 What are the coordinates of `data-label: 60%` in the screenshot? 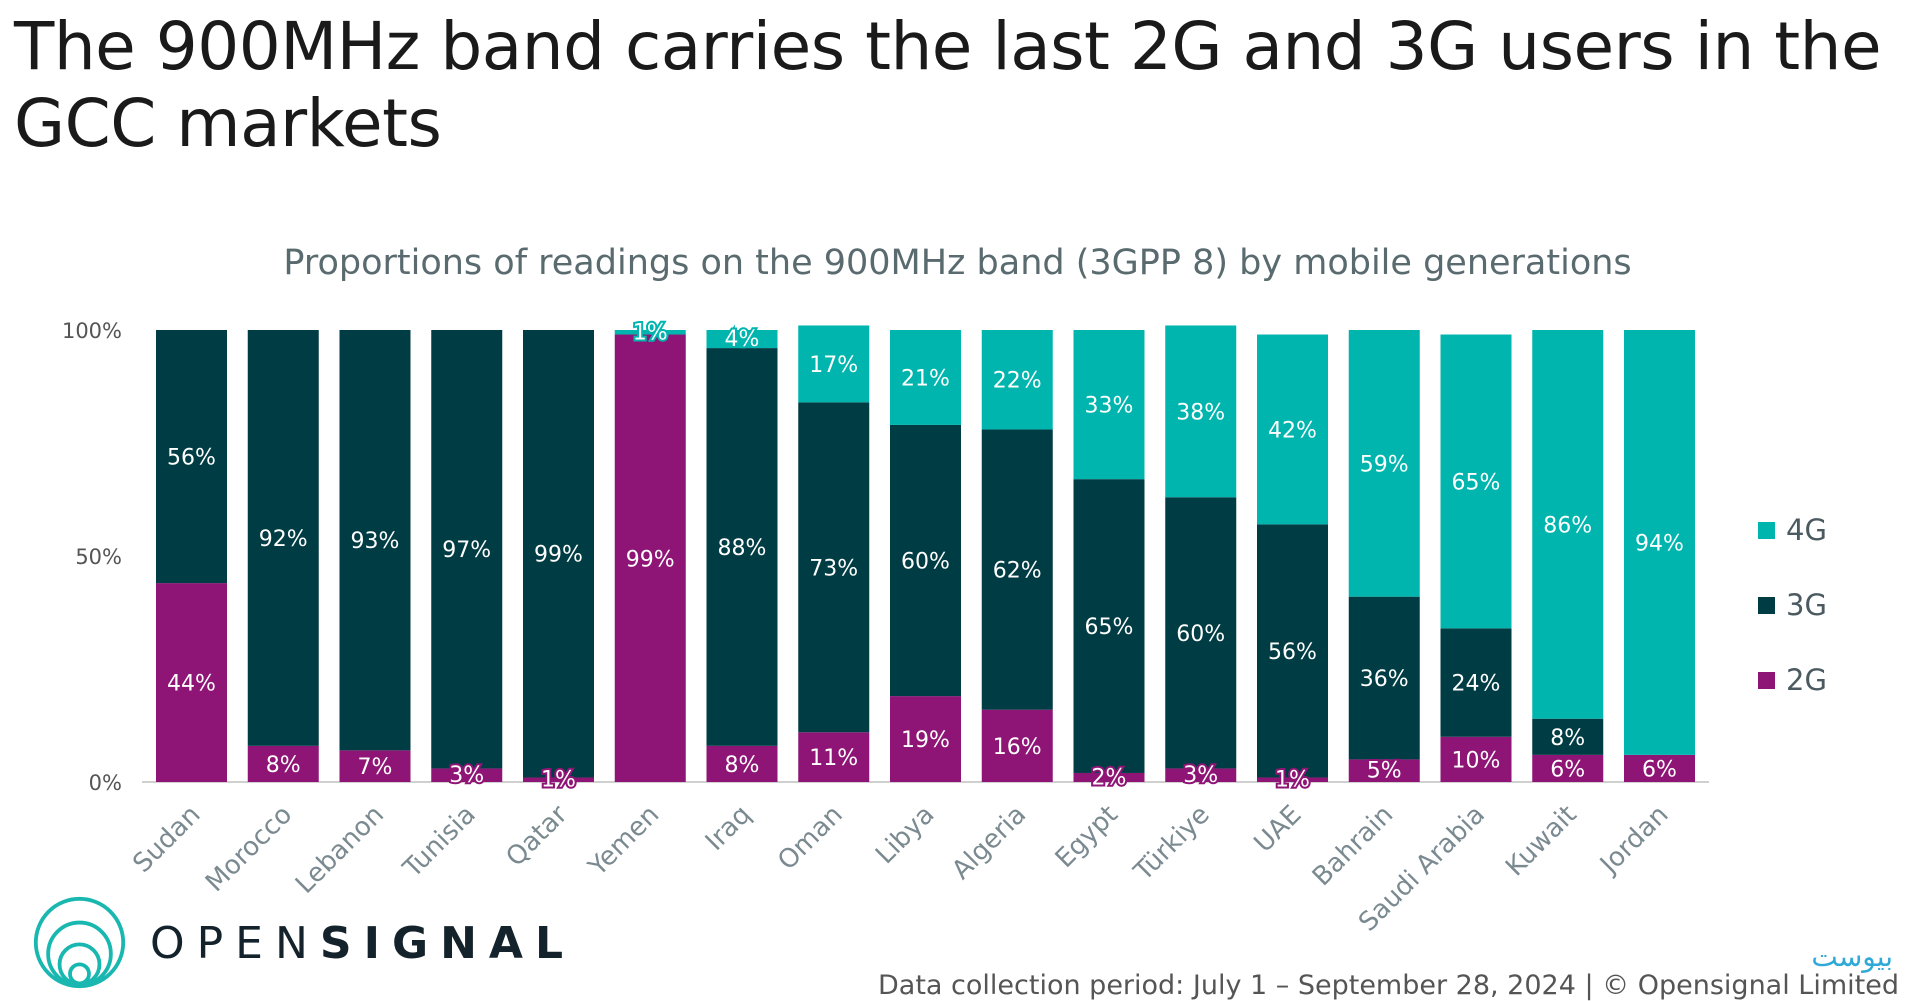 It's located at (1200, 634).